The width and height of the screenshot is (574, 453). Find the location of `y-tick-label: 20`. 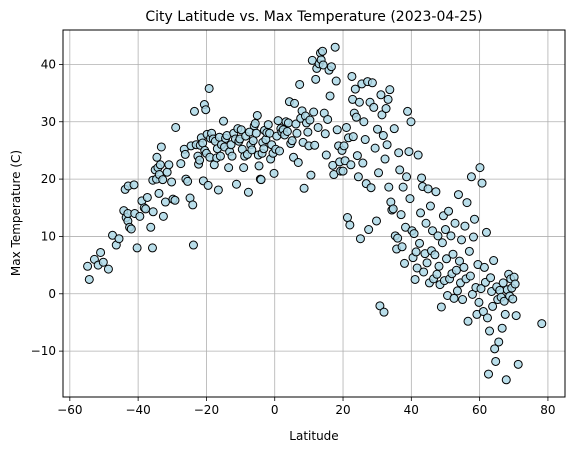

y-tick-label: 20 is located at coordinates (48, 179).